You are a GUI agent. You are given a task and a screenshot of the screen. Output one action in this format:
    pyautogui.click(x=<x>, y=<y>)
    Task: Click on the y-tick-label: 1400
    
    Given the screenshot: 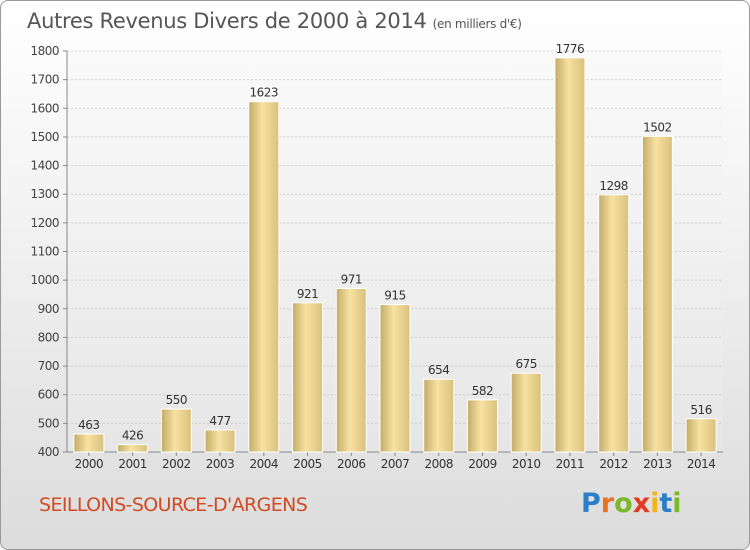 What is the action you would take?
    pyautogui.click(x=44, y=166)
    